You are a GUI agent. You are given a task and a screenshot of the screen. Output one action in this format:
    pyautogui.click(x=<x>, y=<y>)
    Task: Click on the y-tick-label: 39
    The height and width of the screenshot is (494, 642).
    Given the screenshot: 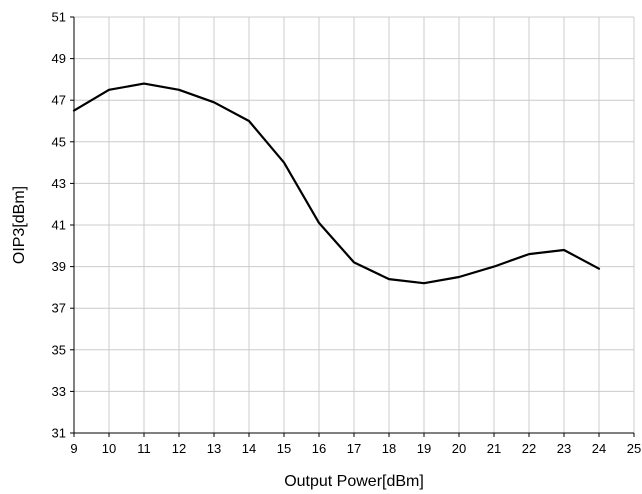 What is the action you would take?
    pyautogui.click(x=59, y=266)
    